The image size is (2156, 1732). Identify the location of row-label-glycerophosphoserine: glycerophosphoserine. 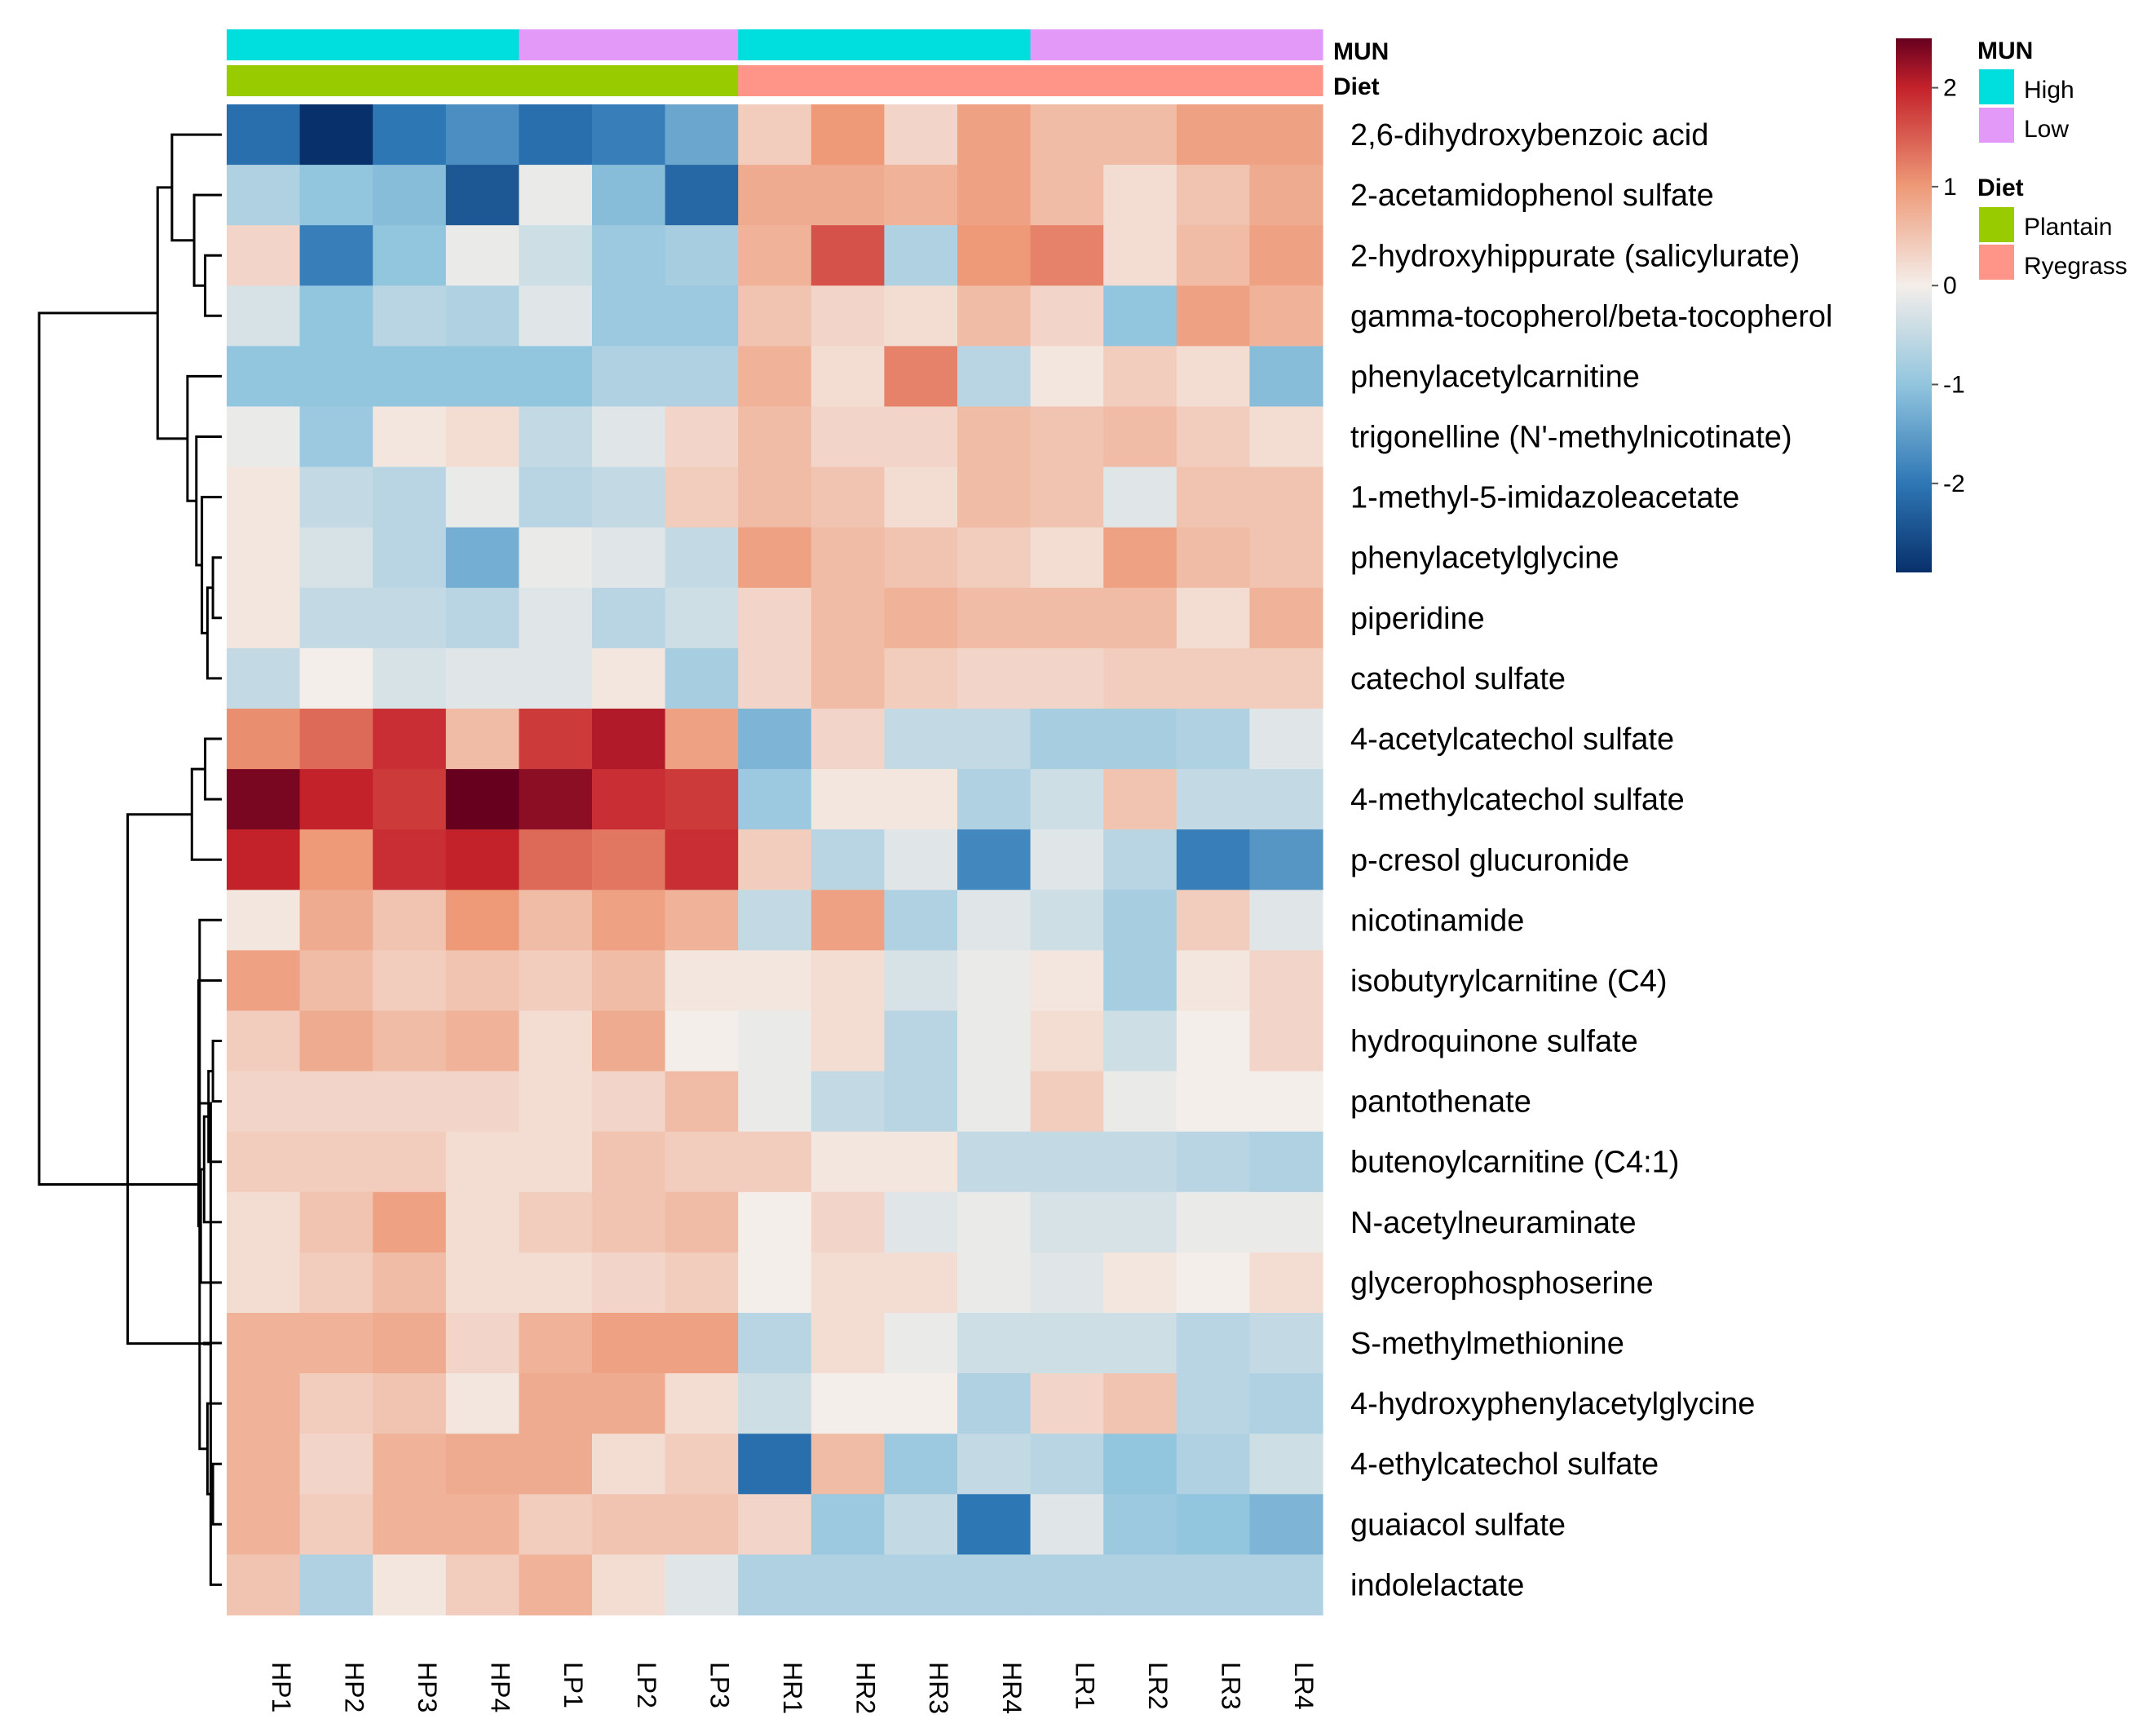
(1502, 1283).